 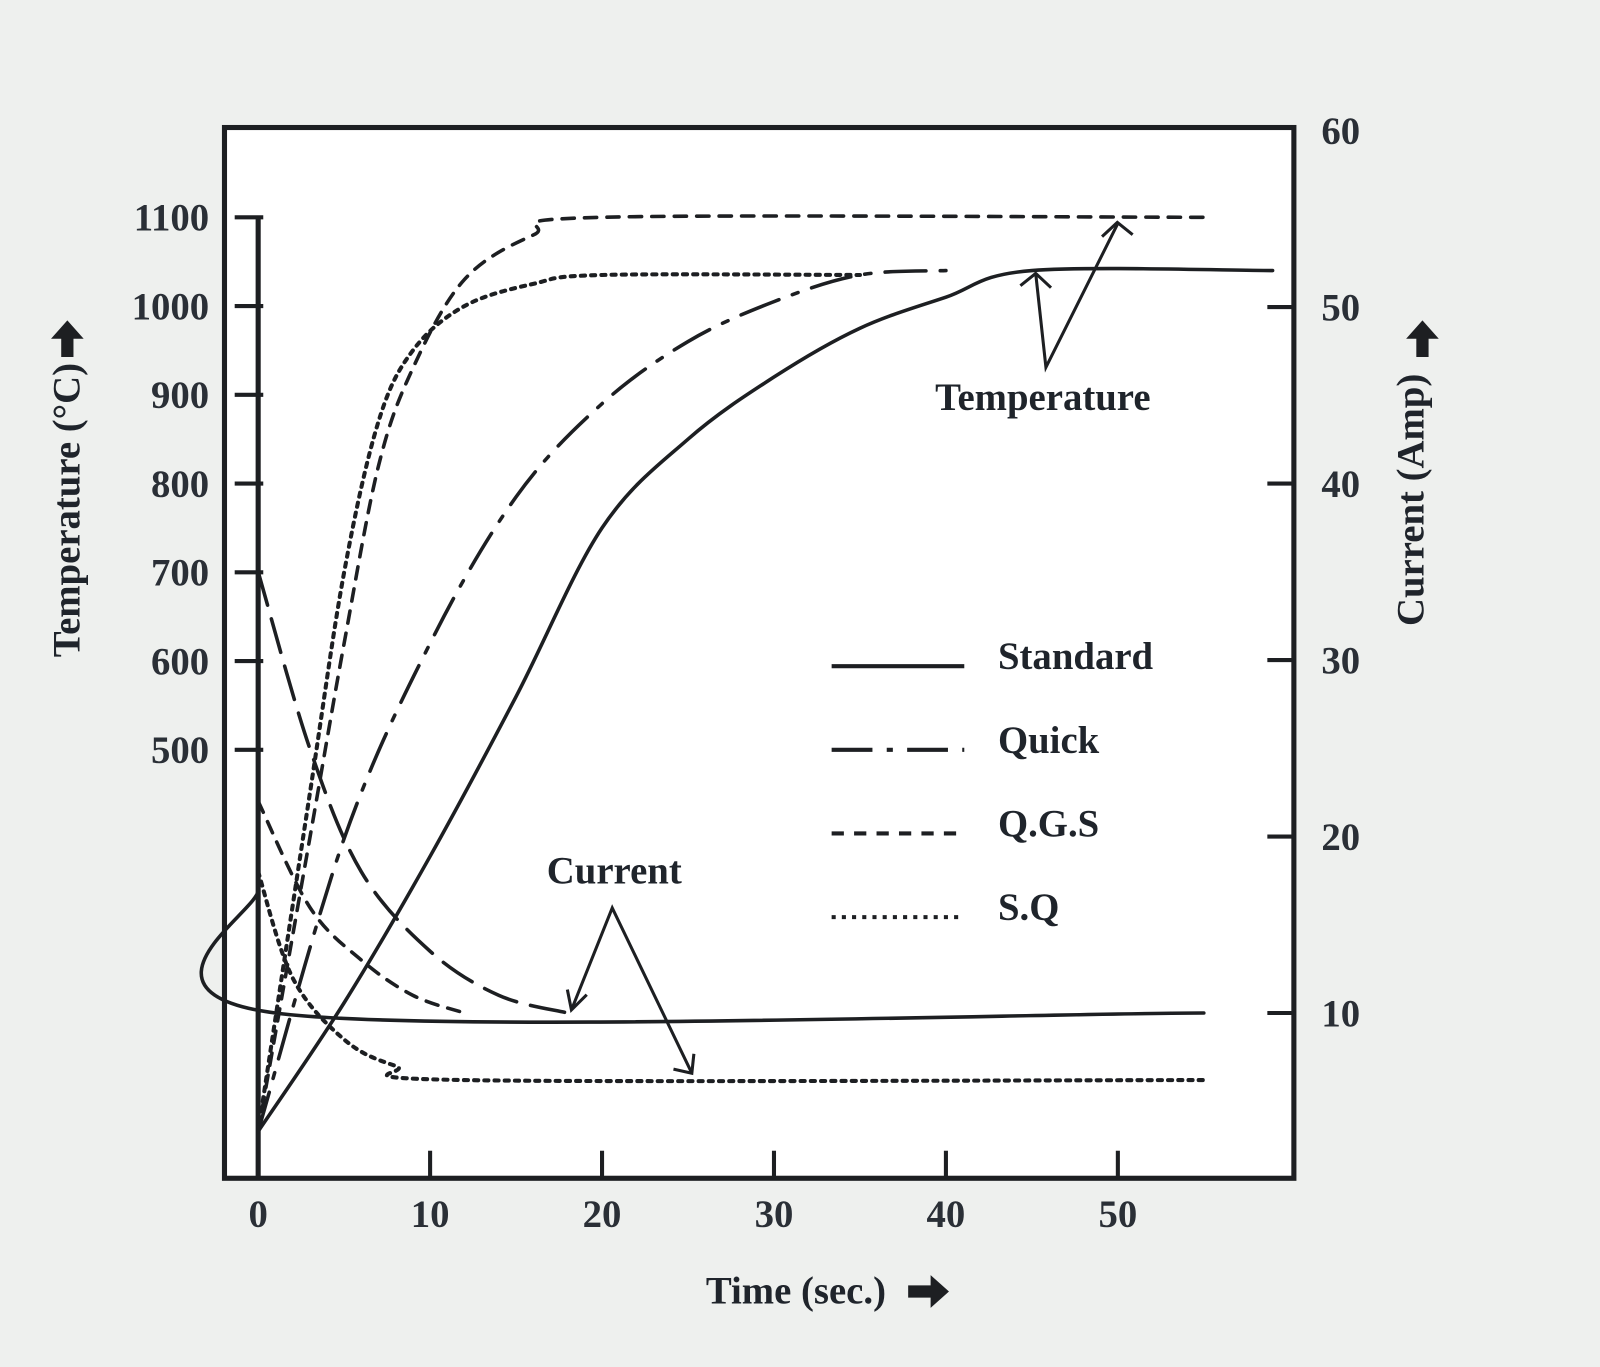 I want to click on x-tick-label: 20, so click(x=602, y=1214).